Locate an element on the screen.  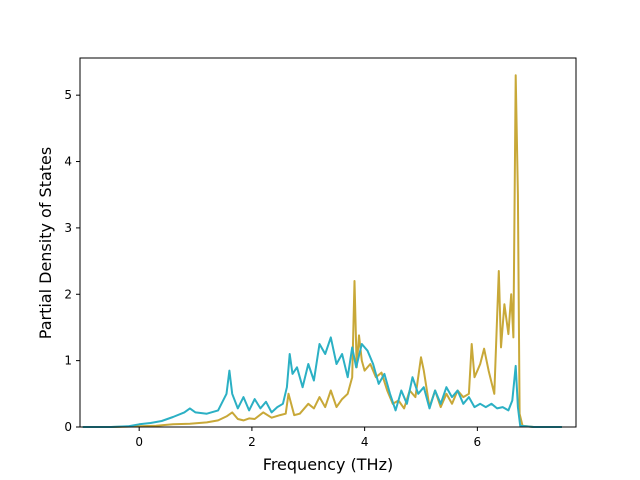
y-tick-label: 5 is located at coordinates (68, 95).